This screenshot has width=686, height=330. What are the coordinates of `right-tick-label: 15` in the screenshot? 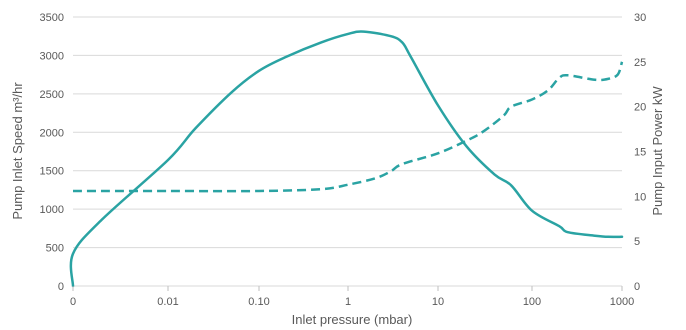 It's located at (640, 153).